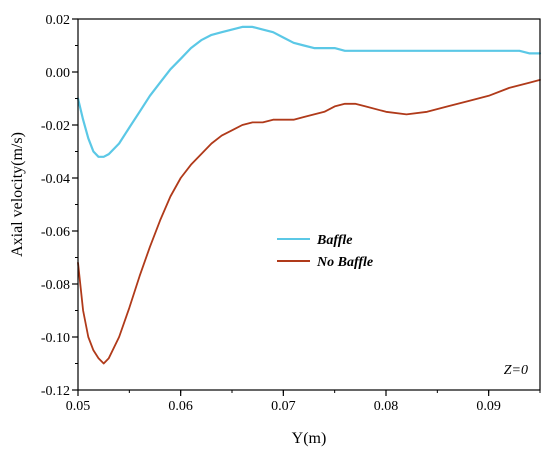 The image size is (550, 457). I want to click on x-tick-label: 0.05, so click(78, 406).